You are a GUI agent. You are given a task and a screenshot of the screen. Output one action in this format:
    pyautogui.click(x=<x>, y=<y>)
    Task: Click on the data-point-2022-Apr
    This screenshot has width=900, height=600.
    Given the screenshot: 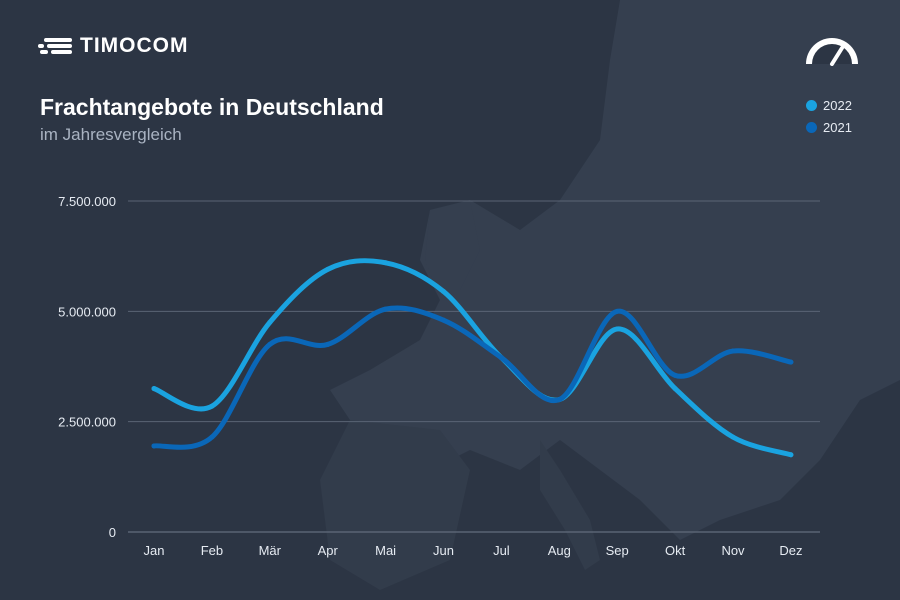 What is the action you would take?
    pyautogui.click(x=328, y=269)
    